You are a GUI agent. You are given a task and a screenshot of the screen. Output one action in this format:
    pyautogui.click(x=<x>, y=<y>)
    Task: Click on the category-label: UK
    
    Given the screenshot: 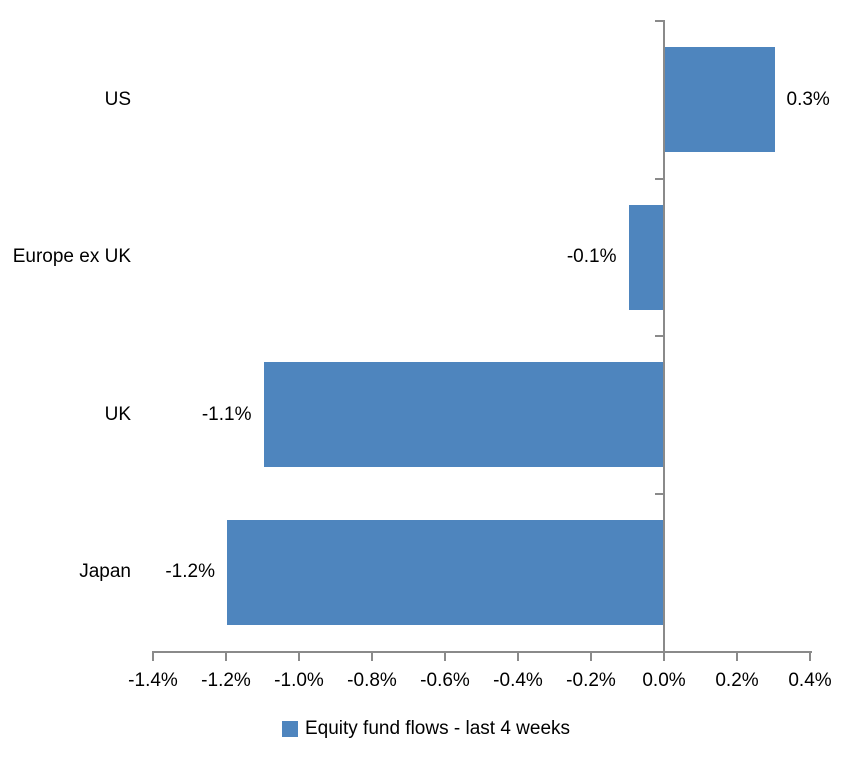 What is the action you would take?
    pyautogui.click(x=117, y=414)
    